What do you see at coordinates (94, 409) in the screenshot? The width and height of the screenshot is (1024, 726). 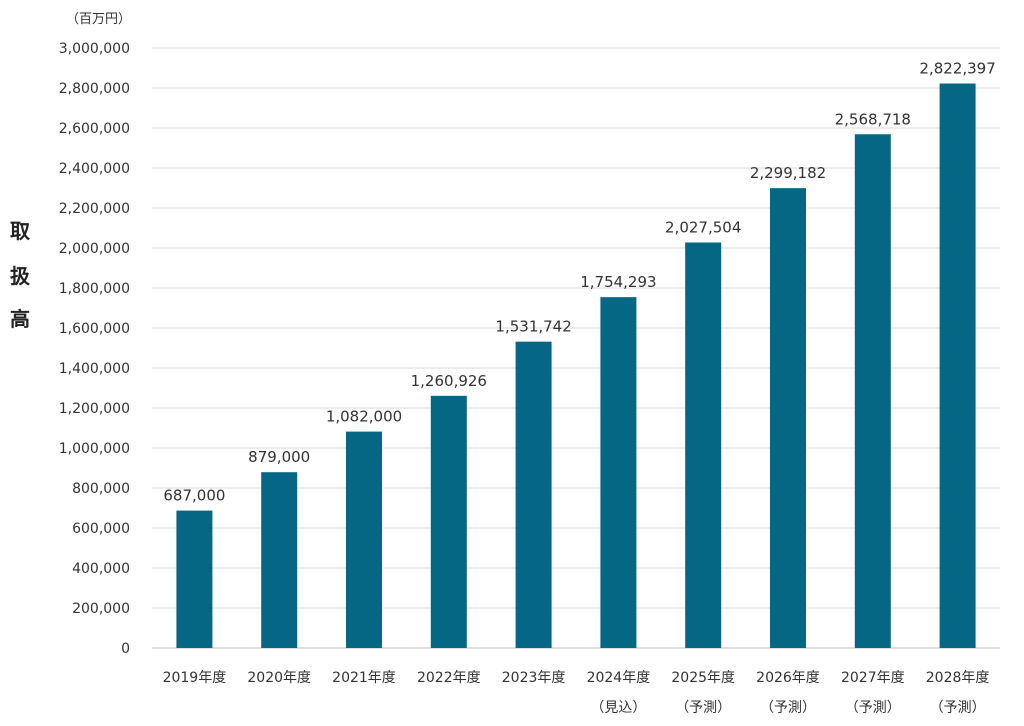 I see `y-tick-label: 1,200,000` at bounding box center [94, 409].